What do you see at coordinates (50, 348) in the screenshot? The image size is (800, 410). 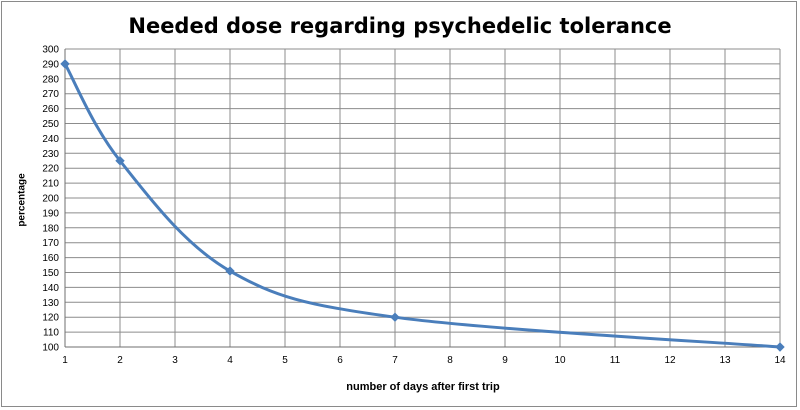 I see `y-tick-label: 100` at bounding box center [50, 348].